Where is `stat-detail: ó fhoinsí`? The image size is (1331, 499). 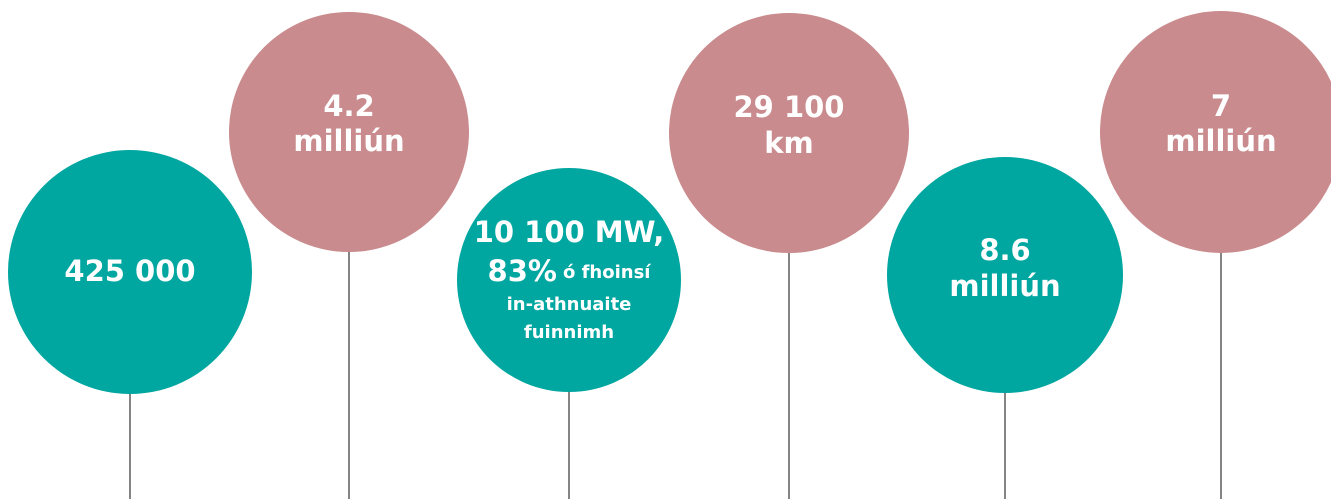 stat-detail: ó fhoinsí is located at coordinates (607, 272).